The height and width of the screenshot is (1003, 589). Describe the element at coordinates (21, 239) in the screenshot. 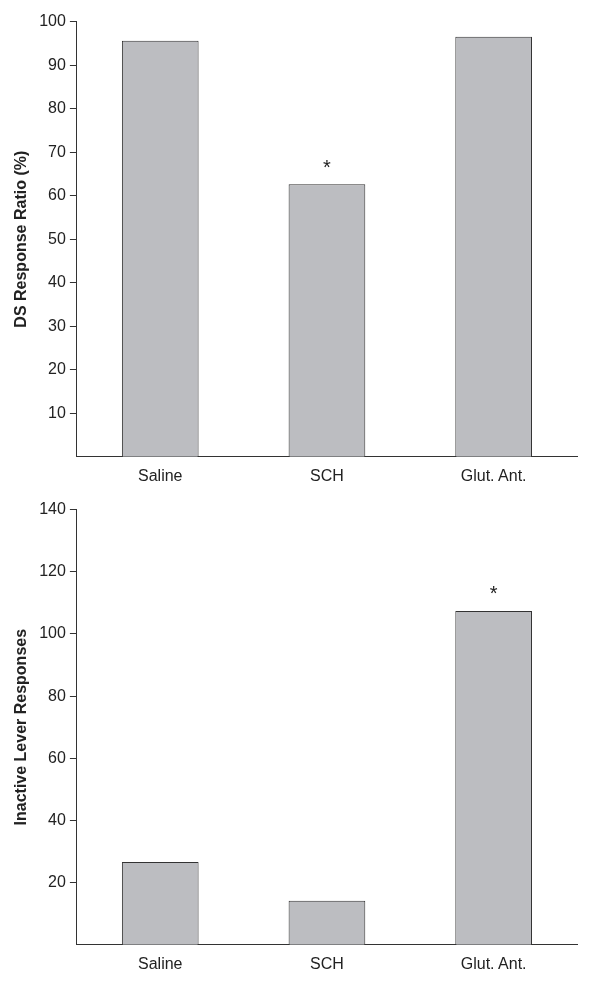

I see `y-axis-title: DS Response Ratio (%)` at that location.